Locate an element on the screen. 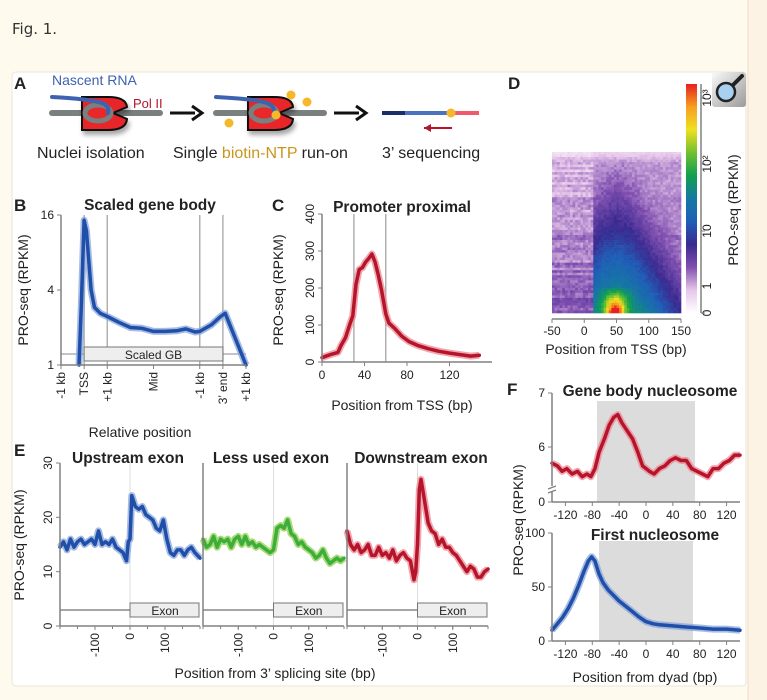 The height and width of the screenshot is (700, 767). zoom-button is located at coordinates (729, 89).